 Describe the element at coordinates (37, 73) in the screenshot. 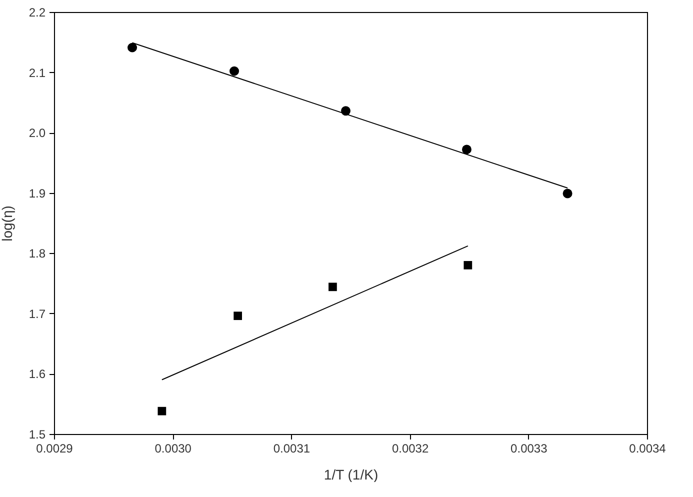

I see `y-tick-label: 2.1` at that location.